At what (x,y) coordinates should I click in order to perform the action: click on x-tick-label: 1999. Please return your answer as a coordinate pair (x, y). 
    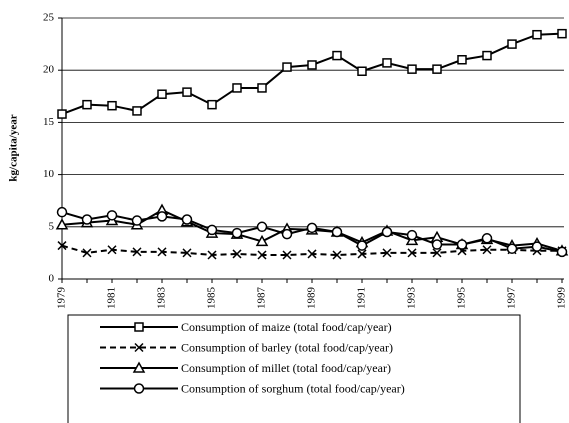
    Looking at the image, I should click on (562, 298).